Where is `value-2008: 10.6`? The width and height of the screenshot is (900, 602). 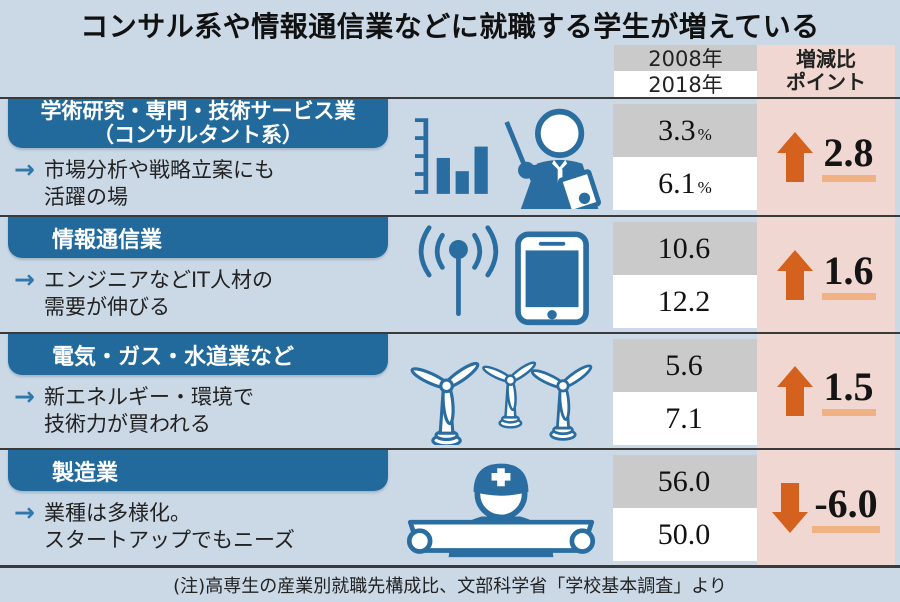 value-2008: 10.6 is located at coordinates (684, 248).